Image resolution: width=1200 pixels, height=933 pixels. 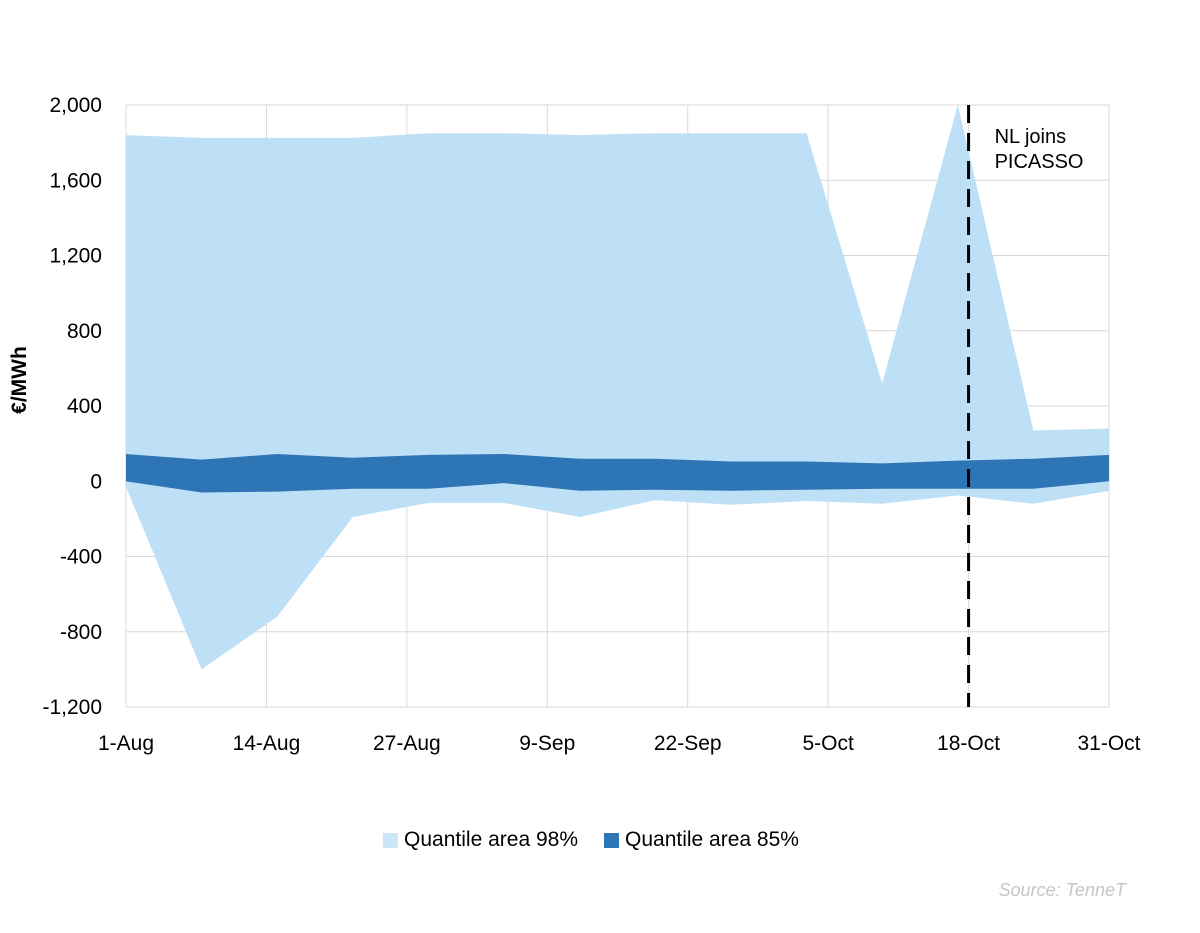 I want to click on legend-item-98: Quantile area 98%, so click(x=480, y=840).